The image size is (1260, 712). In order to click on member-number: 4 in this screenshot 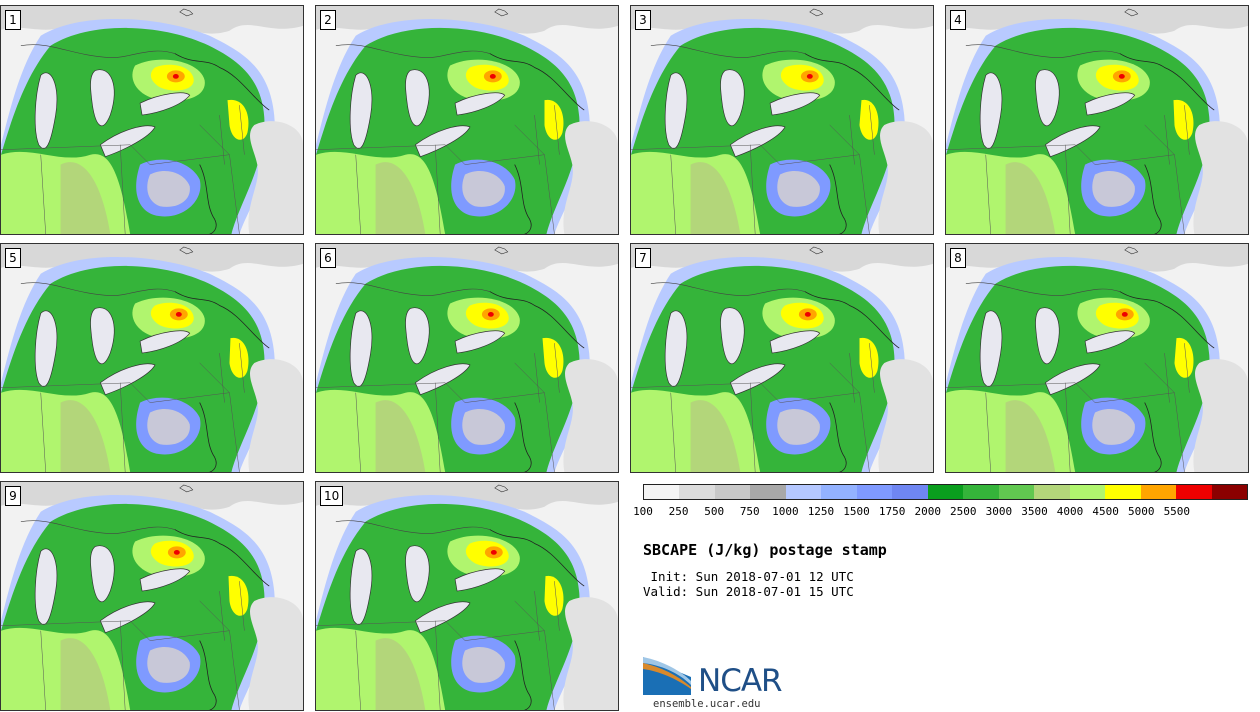, I will do `click(958, 20)`.